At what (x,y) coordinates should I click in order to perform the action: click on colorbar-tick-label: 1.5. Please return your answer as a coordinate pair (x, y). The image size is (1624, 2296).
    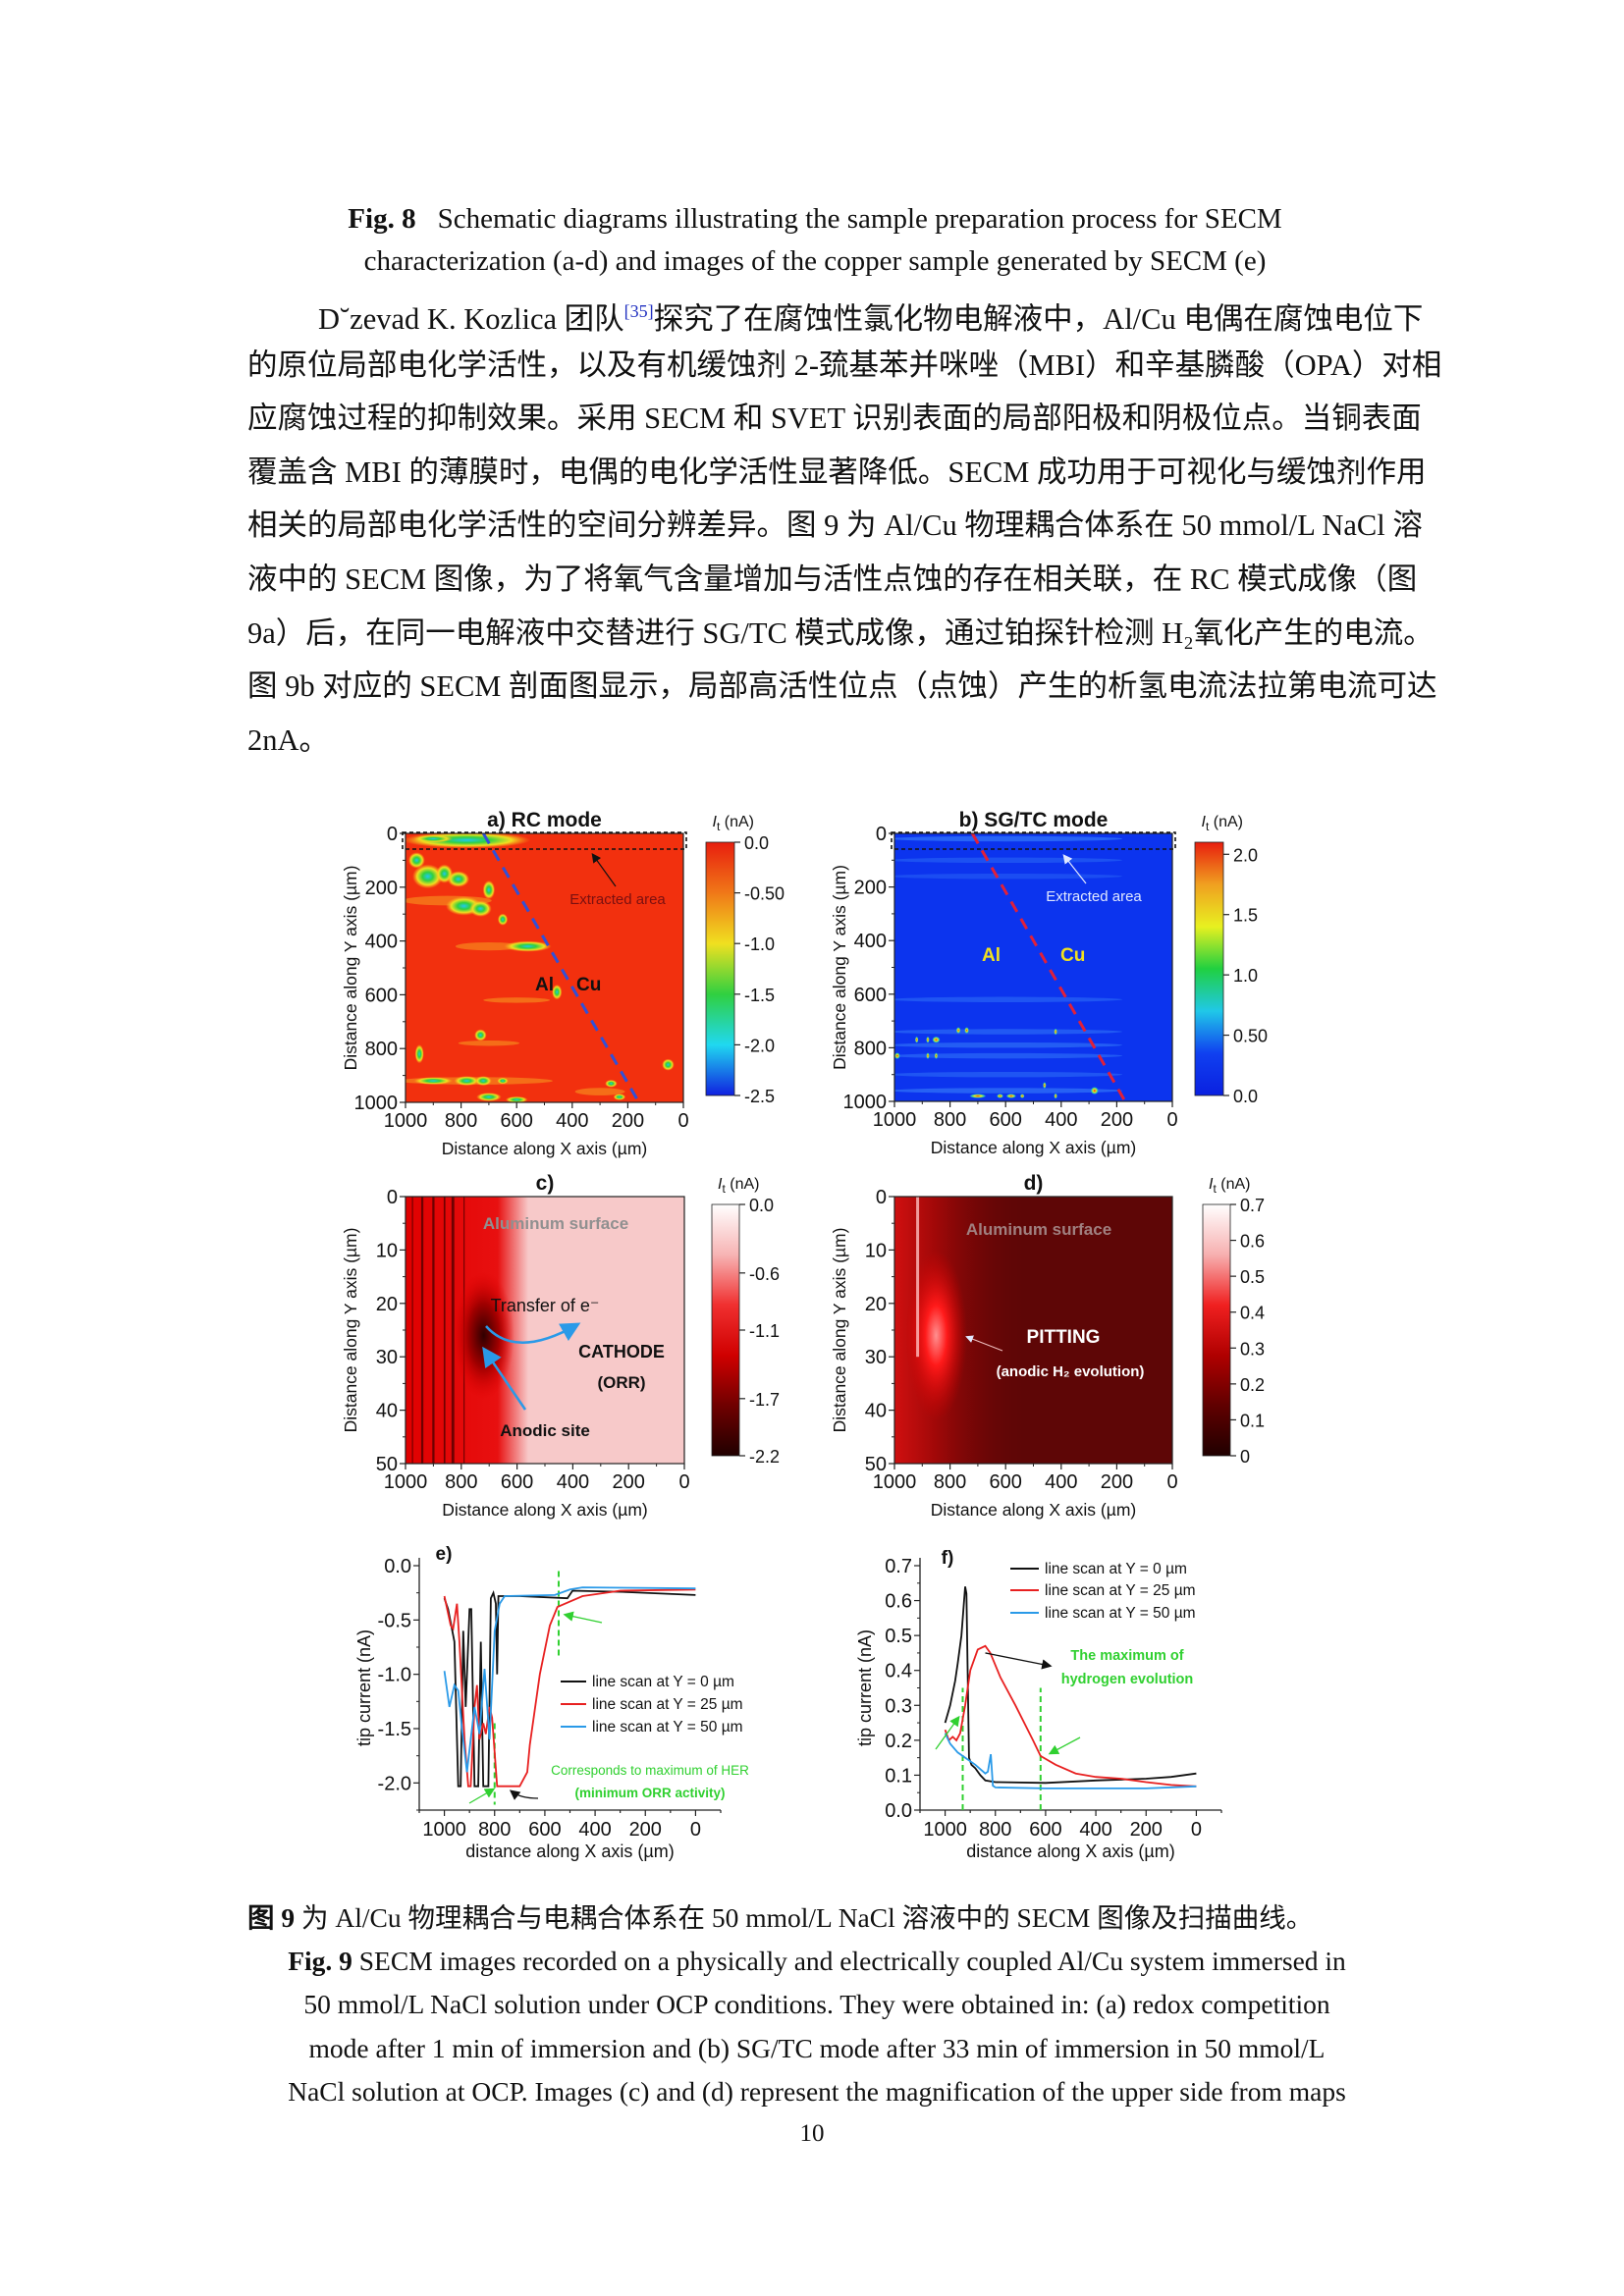
    Looking at the image, I should click on (1245, 916).